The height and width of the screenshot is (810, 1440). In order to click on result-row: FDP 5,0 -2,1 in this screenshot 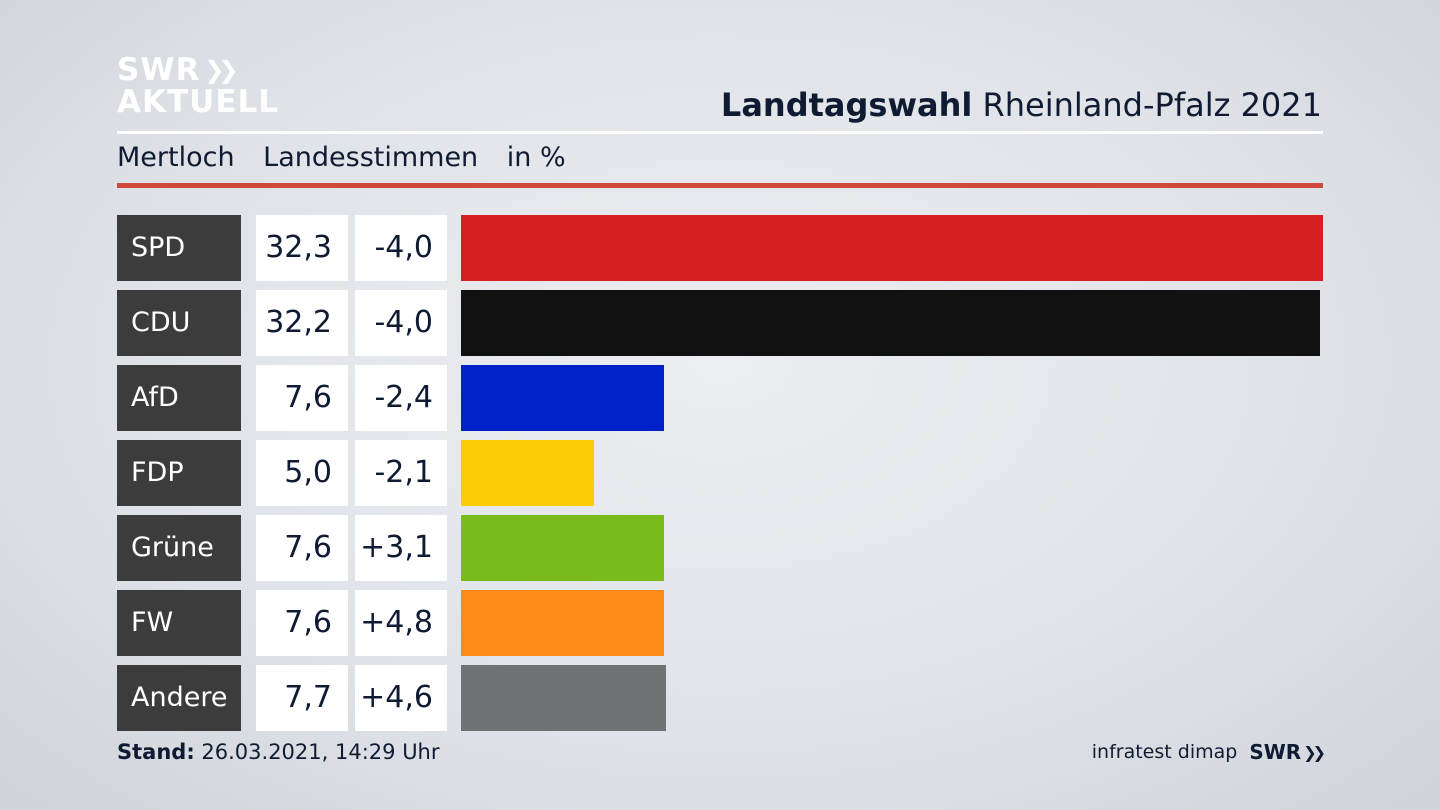, I will do `click(720, 473)`.